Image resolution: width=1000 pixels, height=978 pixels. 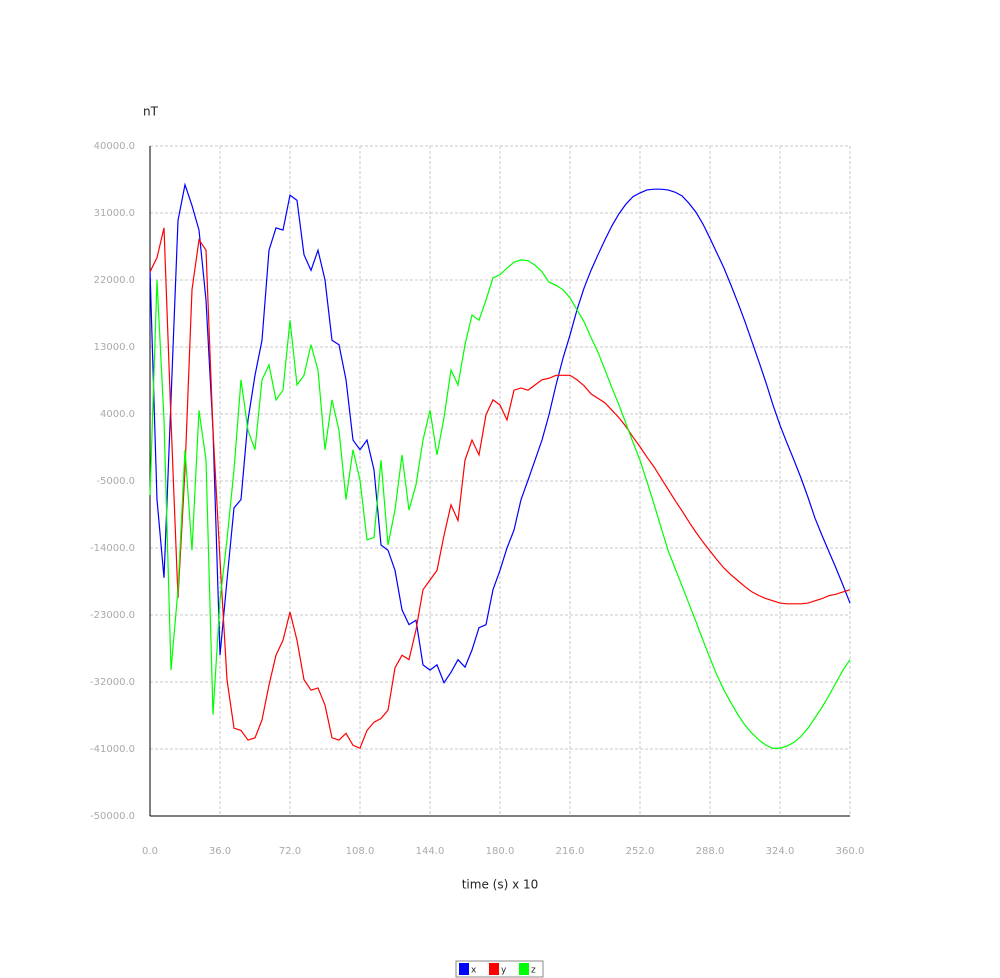 I want to click on x-tick-label: 144.0, so click(x=430, y=851).